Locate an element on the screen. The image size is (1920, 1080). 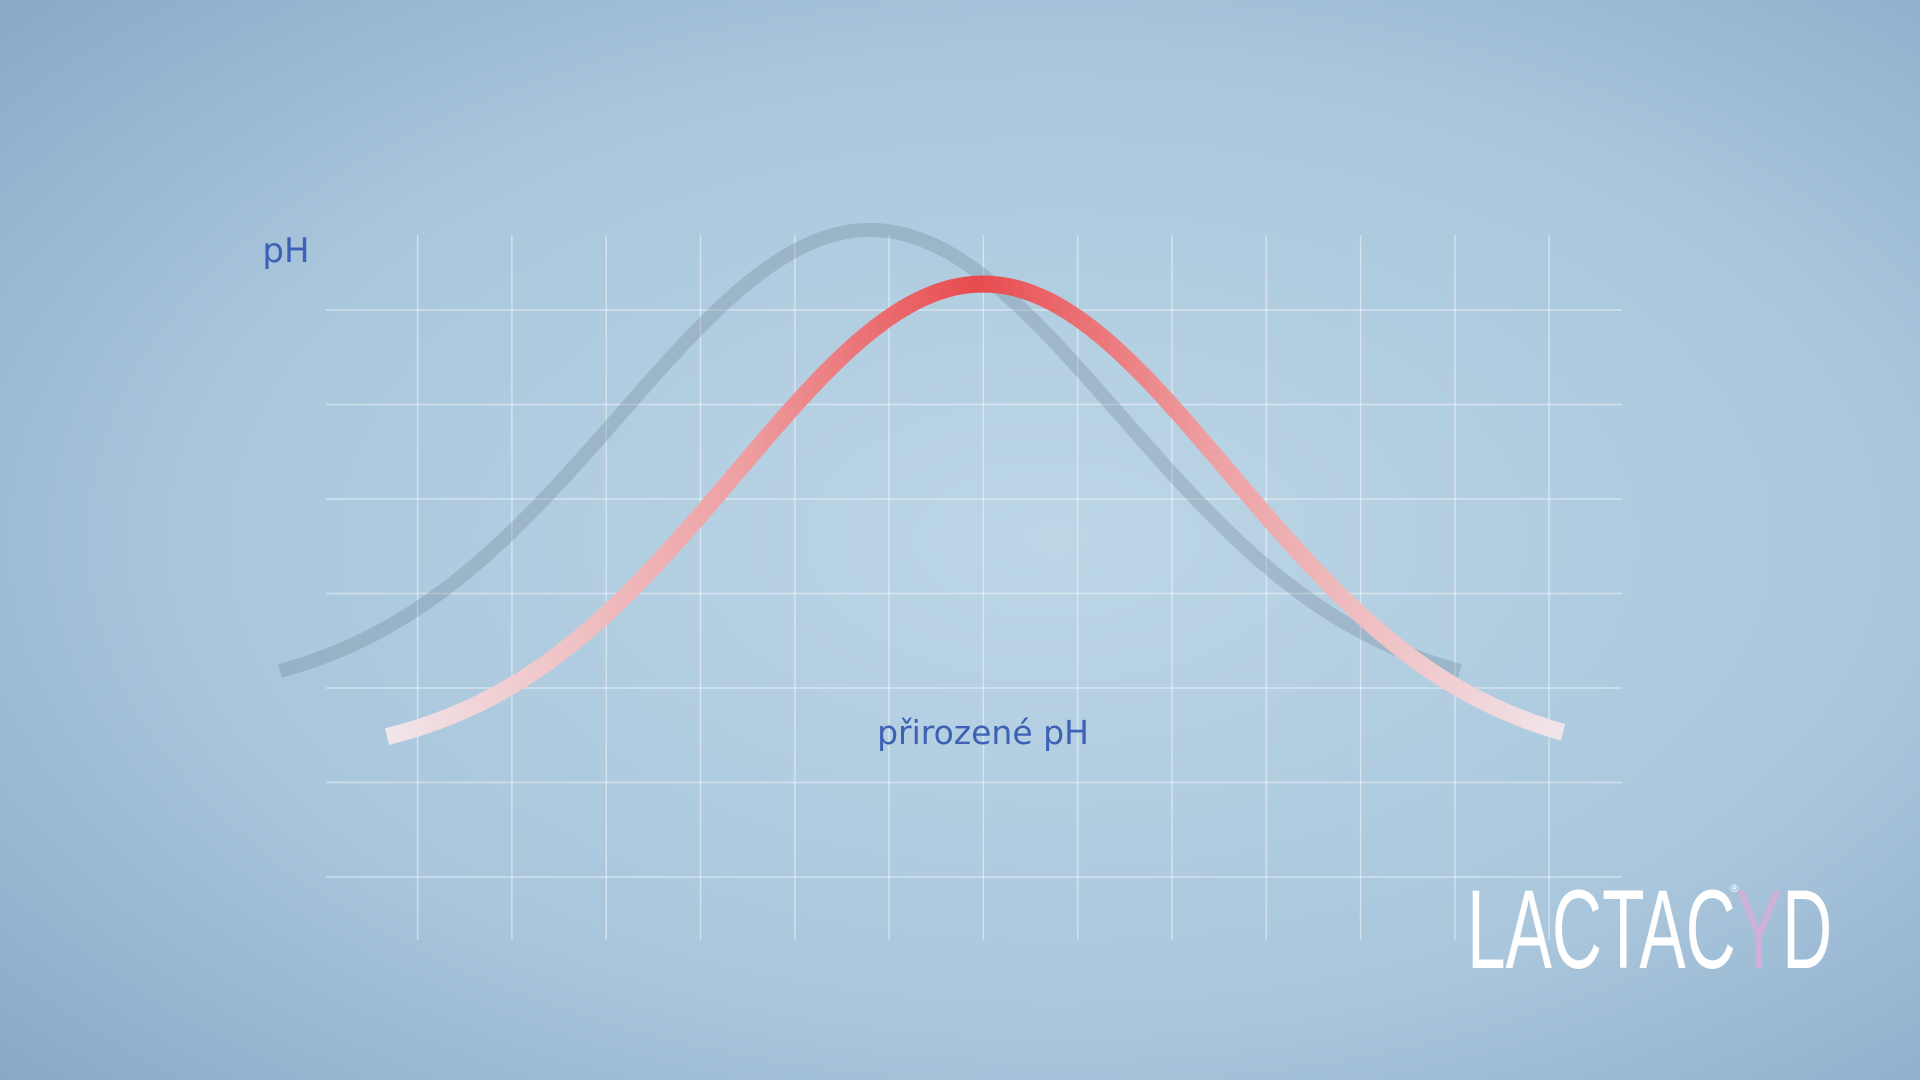
logo-part: Y is located at coordinates (1759, 929).